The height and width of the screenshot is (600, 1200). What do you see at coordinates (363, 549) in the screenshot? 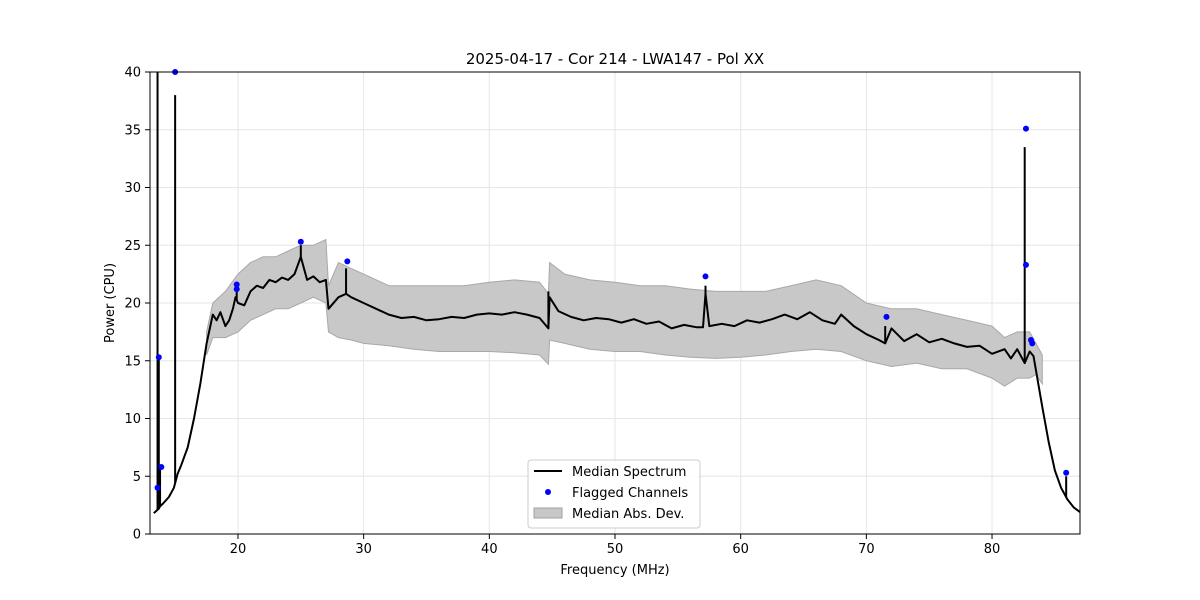
I see `x-tick-label: 30` at bounding box center [363, 549].